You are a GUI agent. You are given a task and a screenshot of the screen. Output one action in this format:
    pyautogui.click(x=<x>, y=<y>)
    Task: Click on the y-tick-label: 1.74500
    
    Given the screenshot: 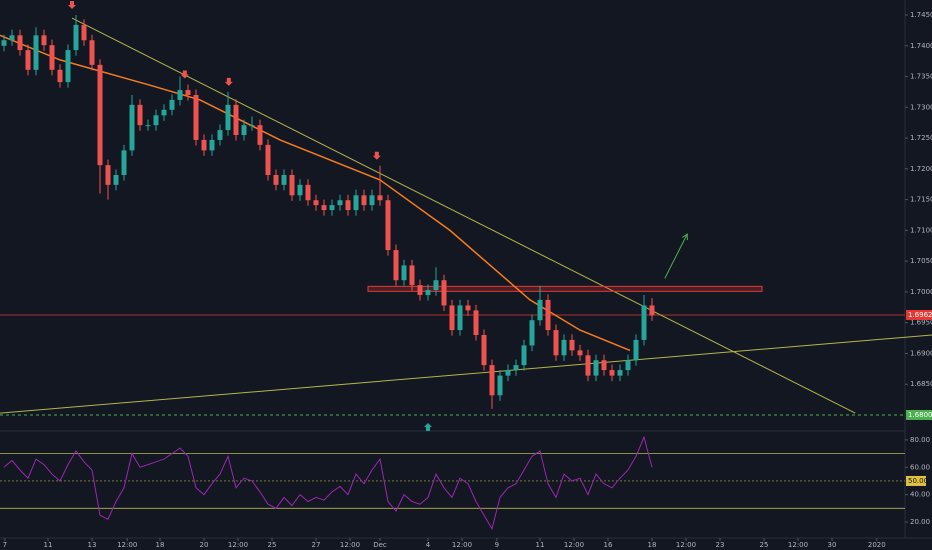 What is the action you would take?
    pyautogui.click(x=921, y=15)
    